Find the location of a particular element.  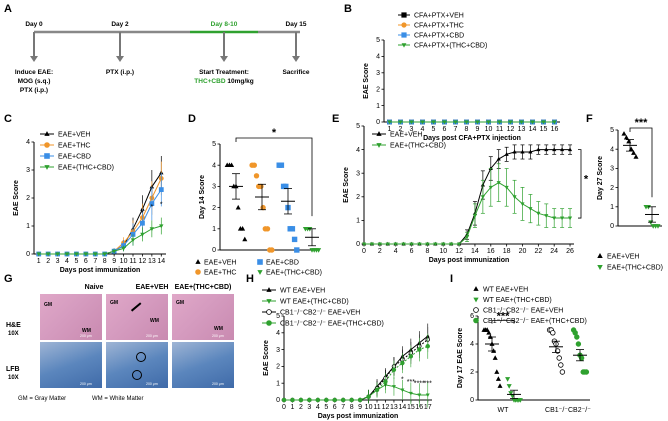

y-tick-label: 4 is located at coordinates (472, 344).